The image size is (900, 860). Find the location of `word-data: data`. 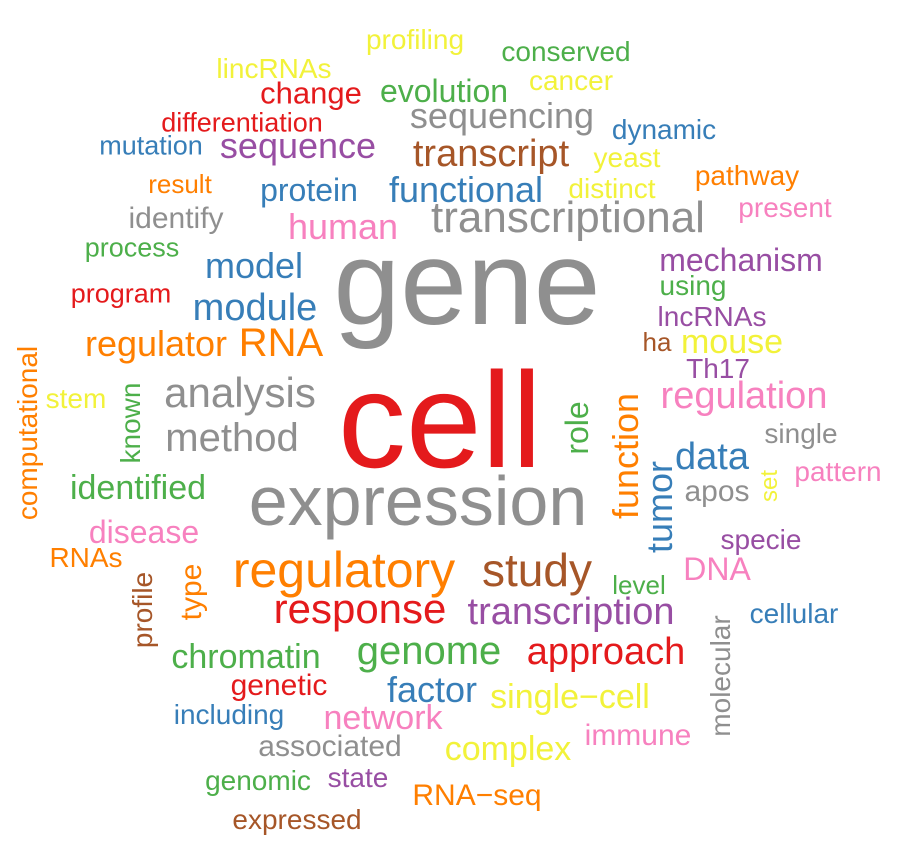

word-data: data is located at coordinates (712, 457).